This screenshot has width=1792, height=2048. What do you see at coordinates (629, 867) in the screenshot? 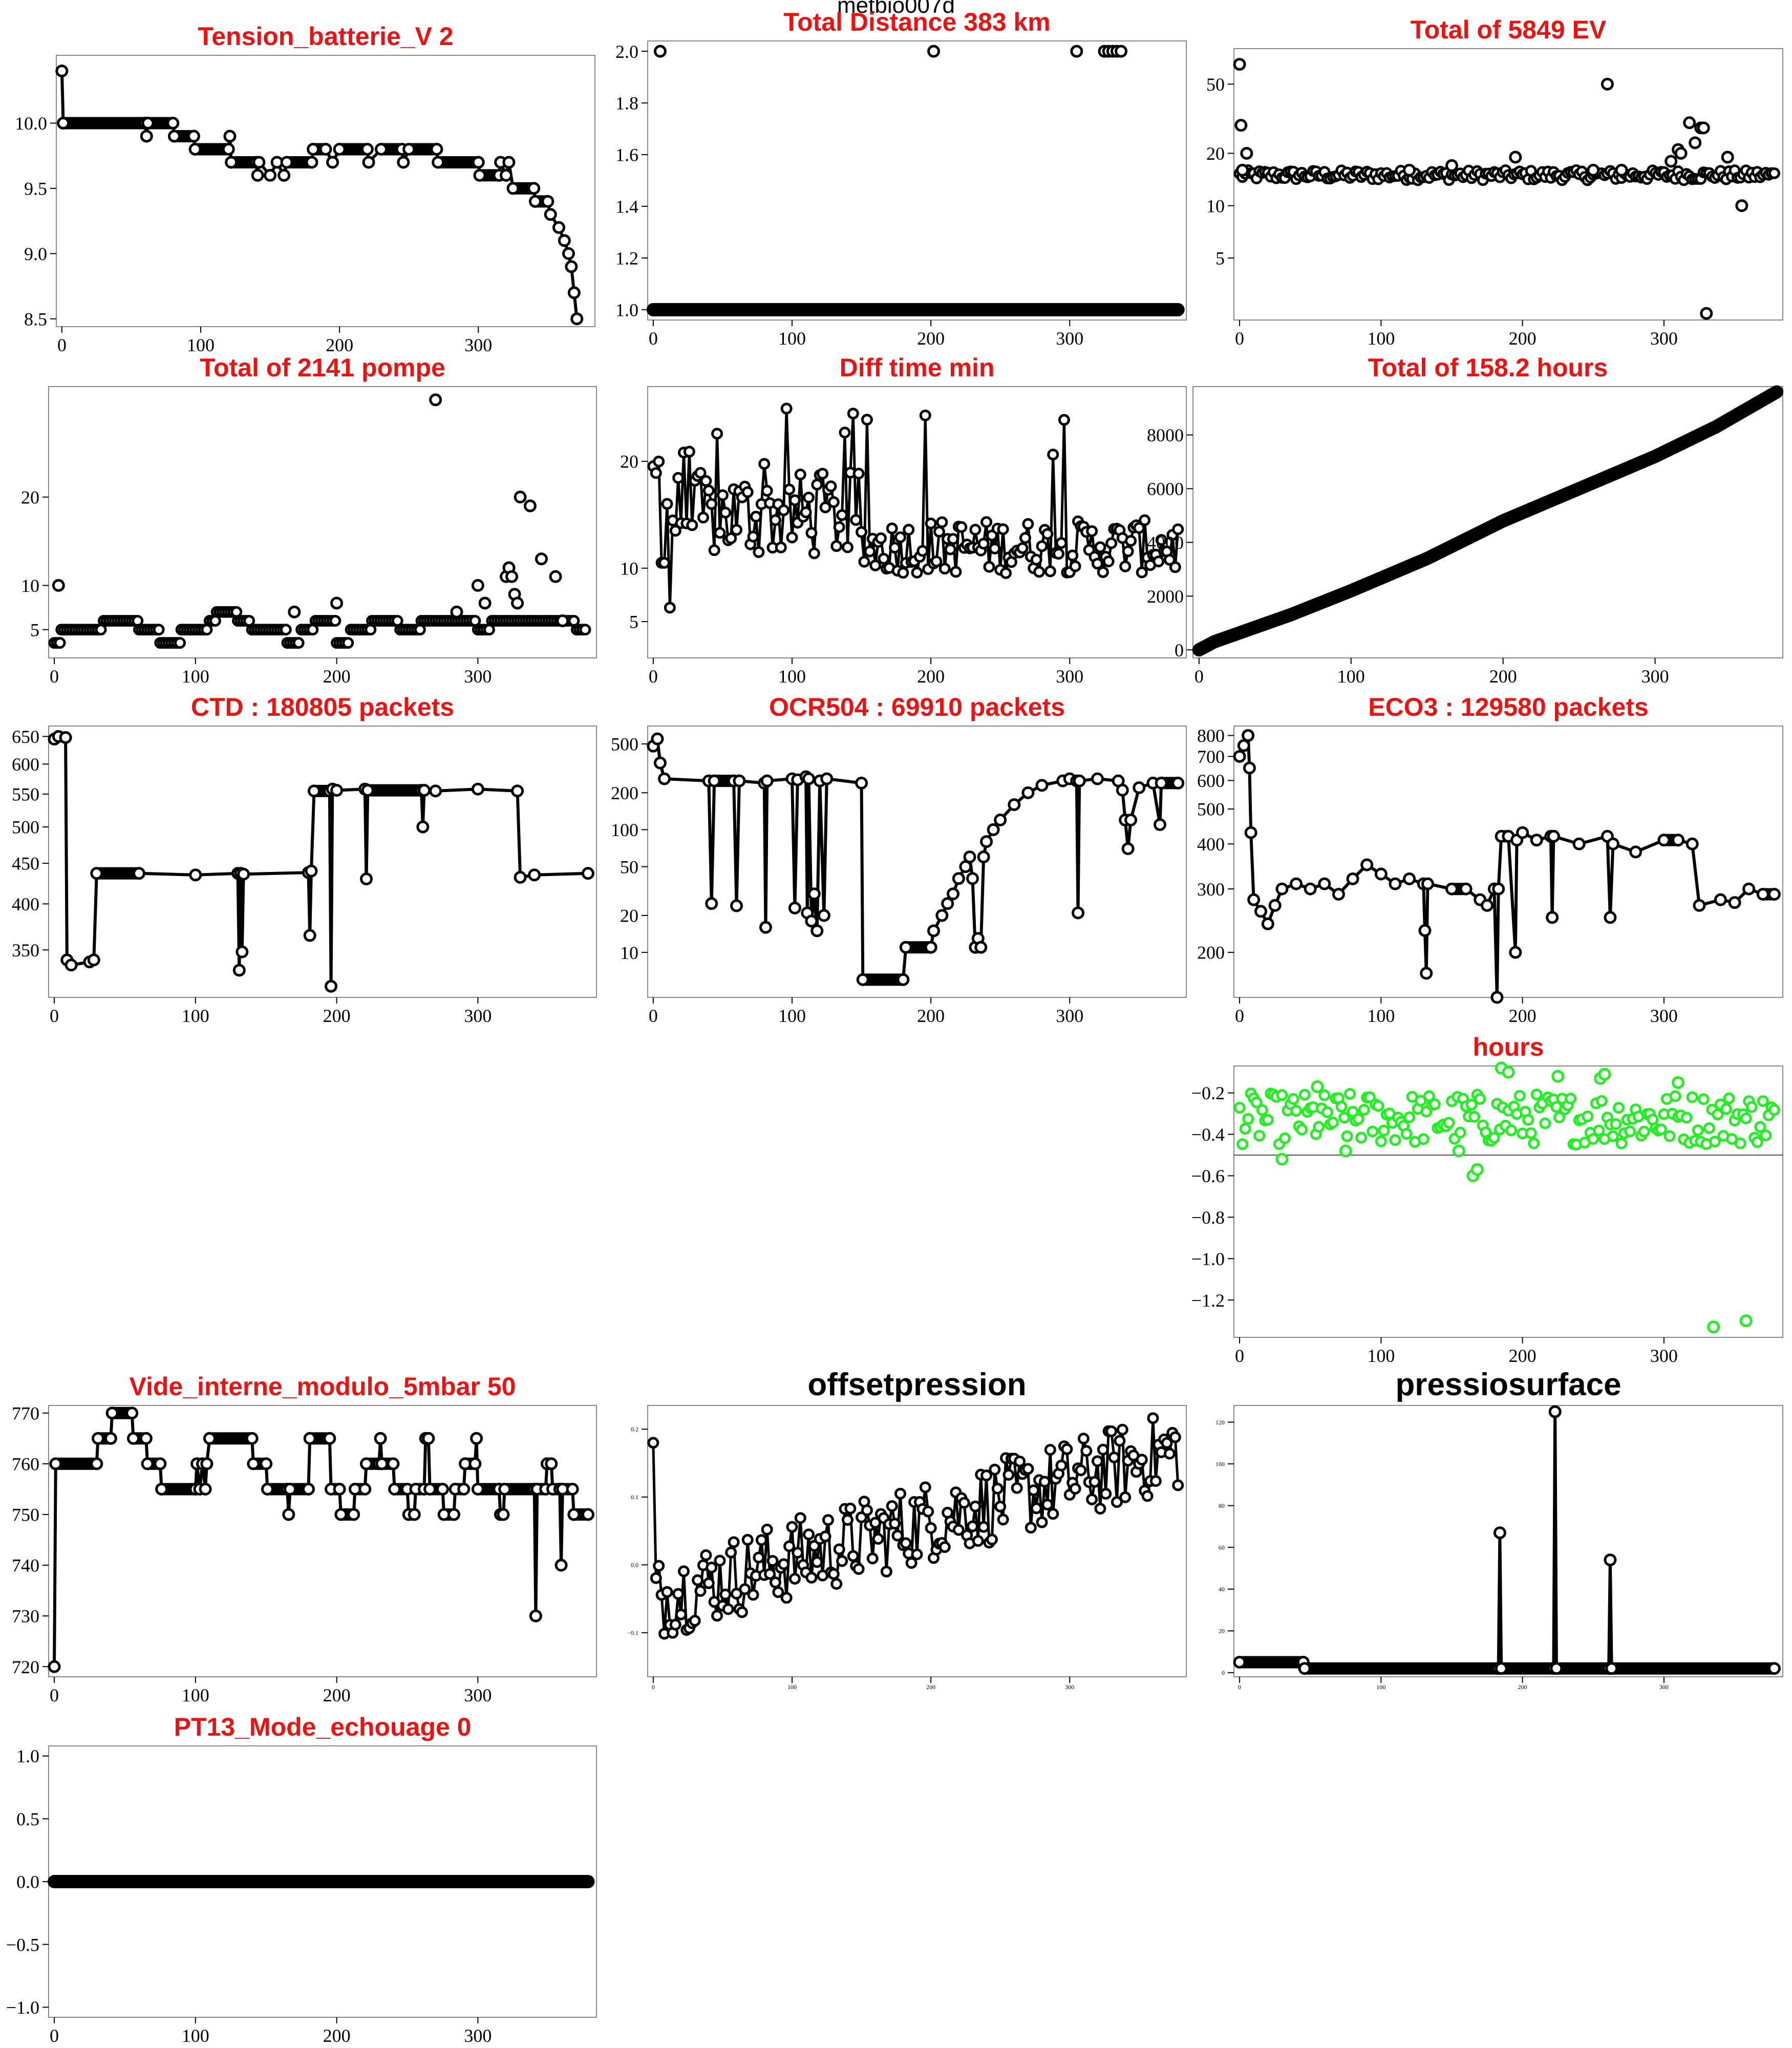
I see `y-tick-label: 50` at bounding box center [629, 867].